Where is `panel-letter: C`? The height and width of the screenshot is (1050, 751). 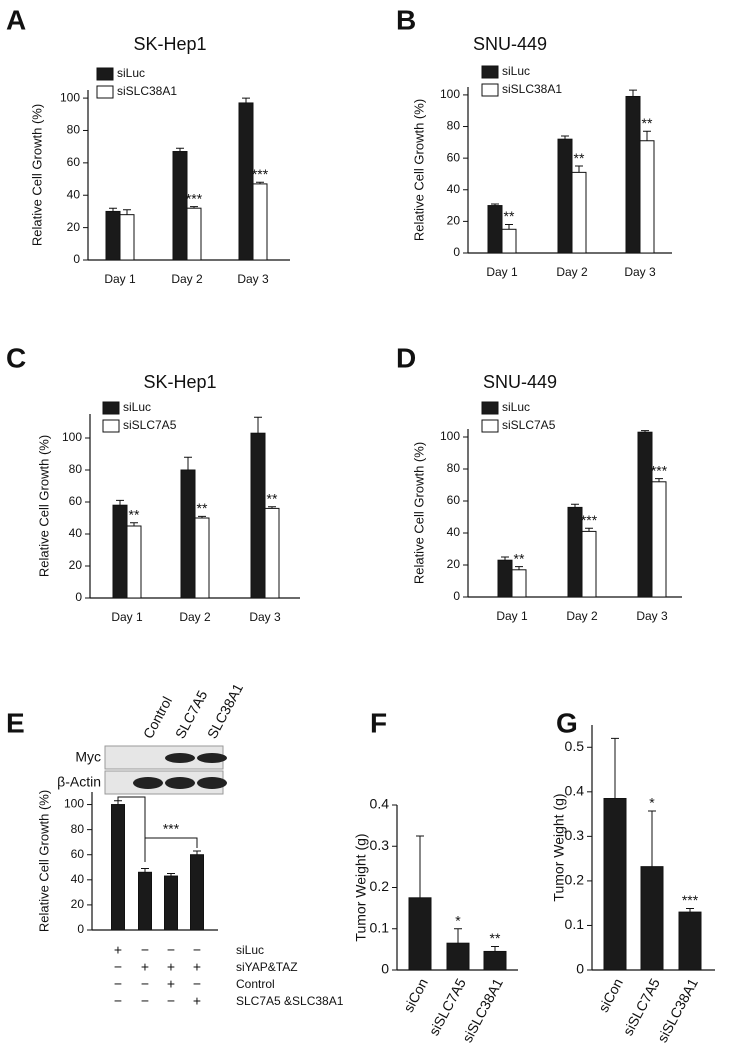
panel-letter: C is located at coordinates (16, 357).